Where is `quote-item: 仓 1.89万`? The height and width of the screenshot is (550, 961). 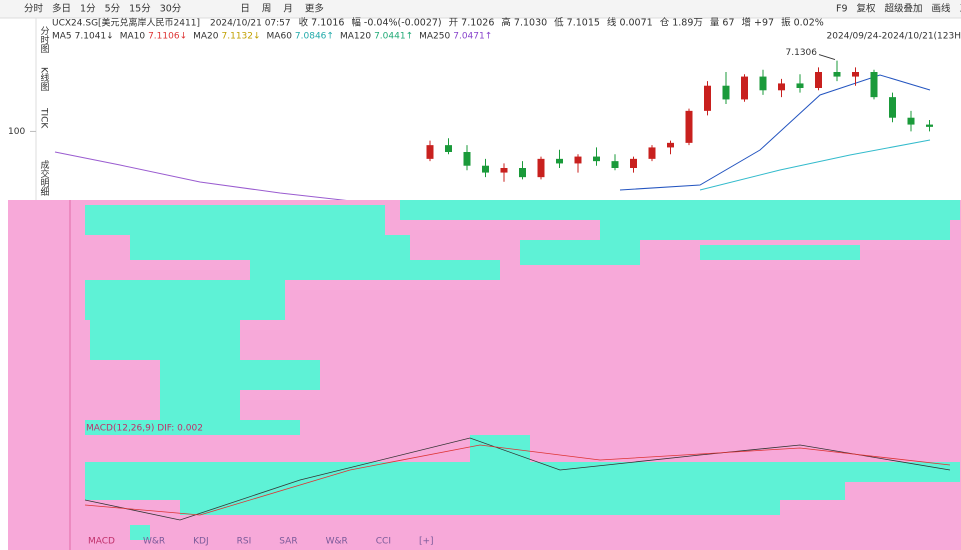
quote-item: 仓 1.89万 is located at coordinates (681, 23).